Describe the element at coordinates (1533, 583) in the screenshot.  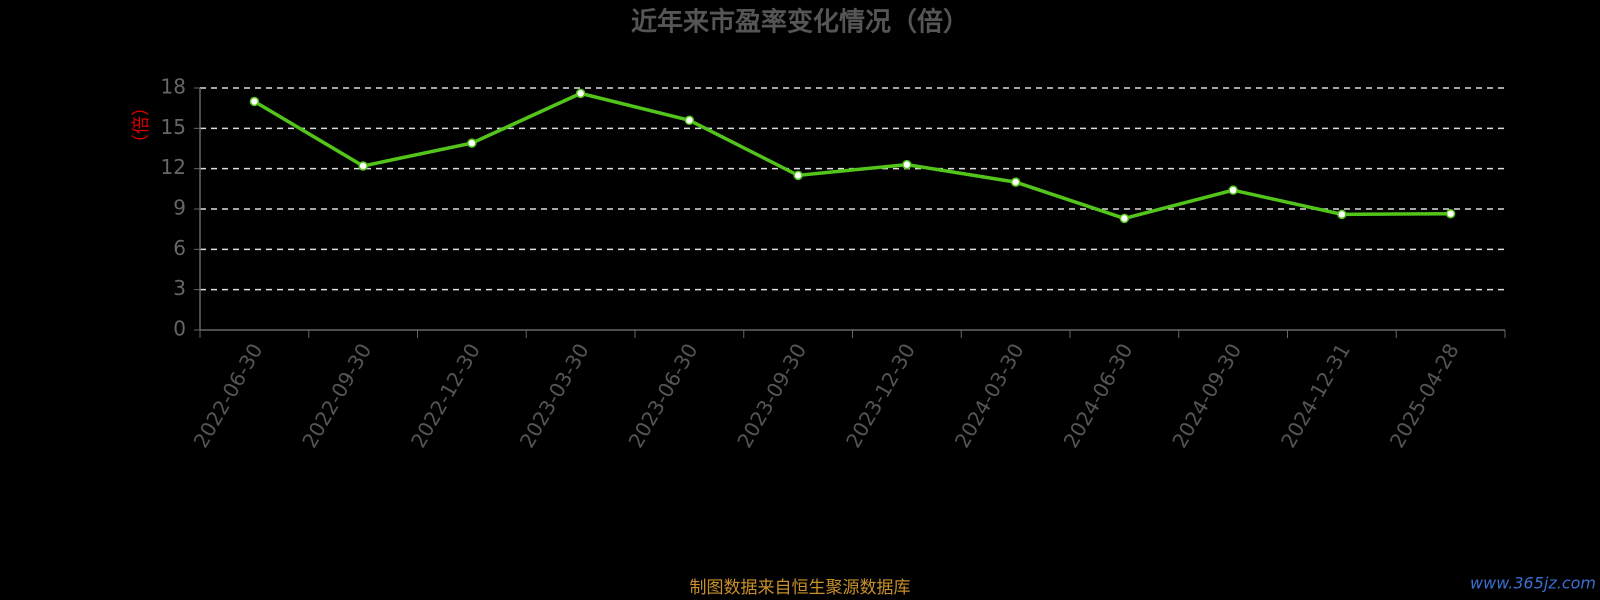
I see `watermark: www.365jz.com` at that location.